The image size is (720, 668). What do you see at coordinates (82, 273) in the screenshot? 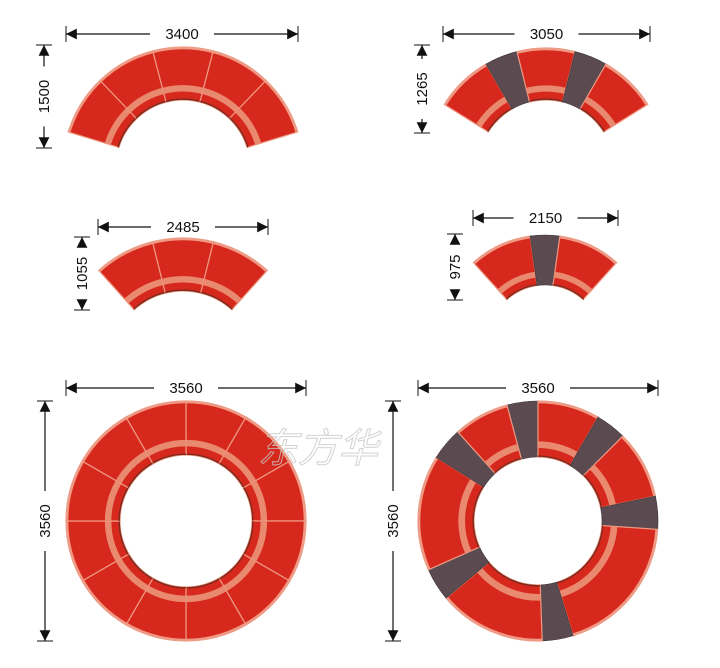
I see `depth-dimension-label: 1055` at bounding box center [82, 273].